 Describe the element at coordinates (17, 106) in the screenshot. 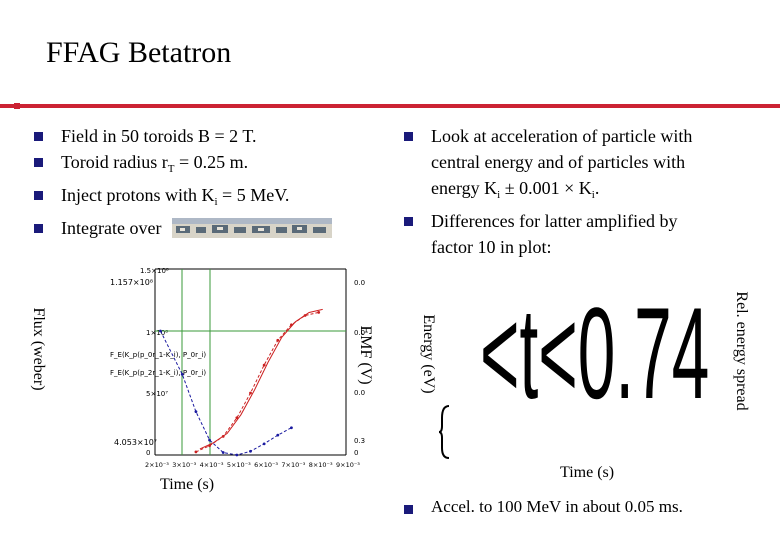

I see `title-underline-marker` at that location.